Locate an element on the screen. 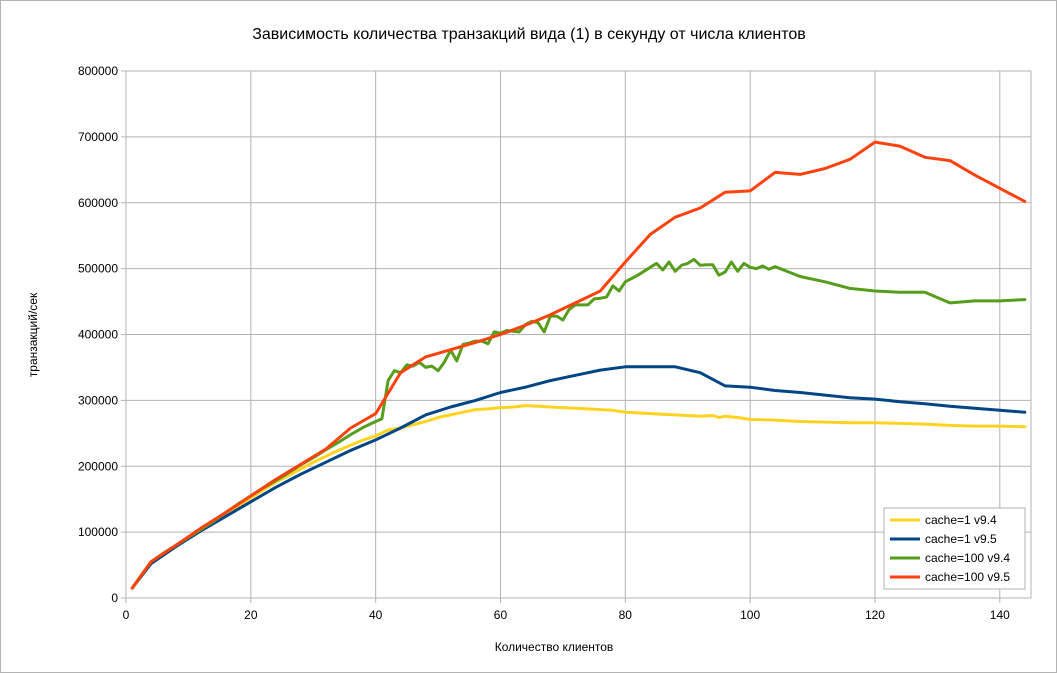 The image size is (1057, 673). x-tick-label: 0 is located at coordinates (126, 615).